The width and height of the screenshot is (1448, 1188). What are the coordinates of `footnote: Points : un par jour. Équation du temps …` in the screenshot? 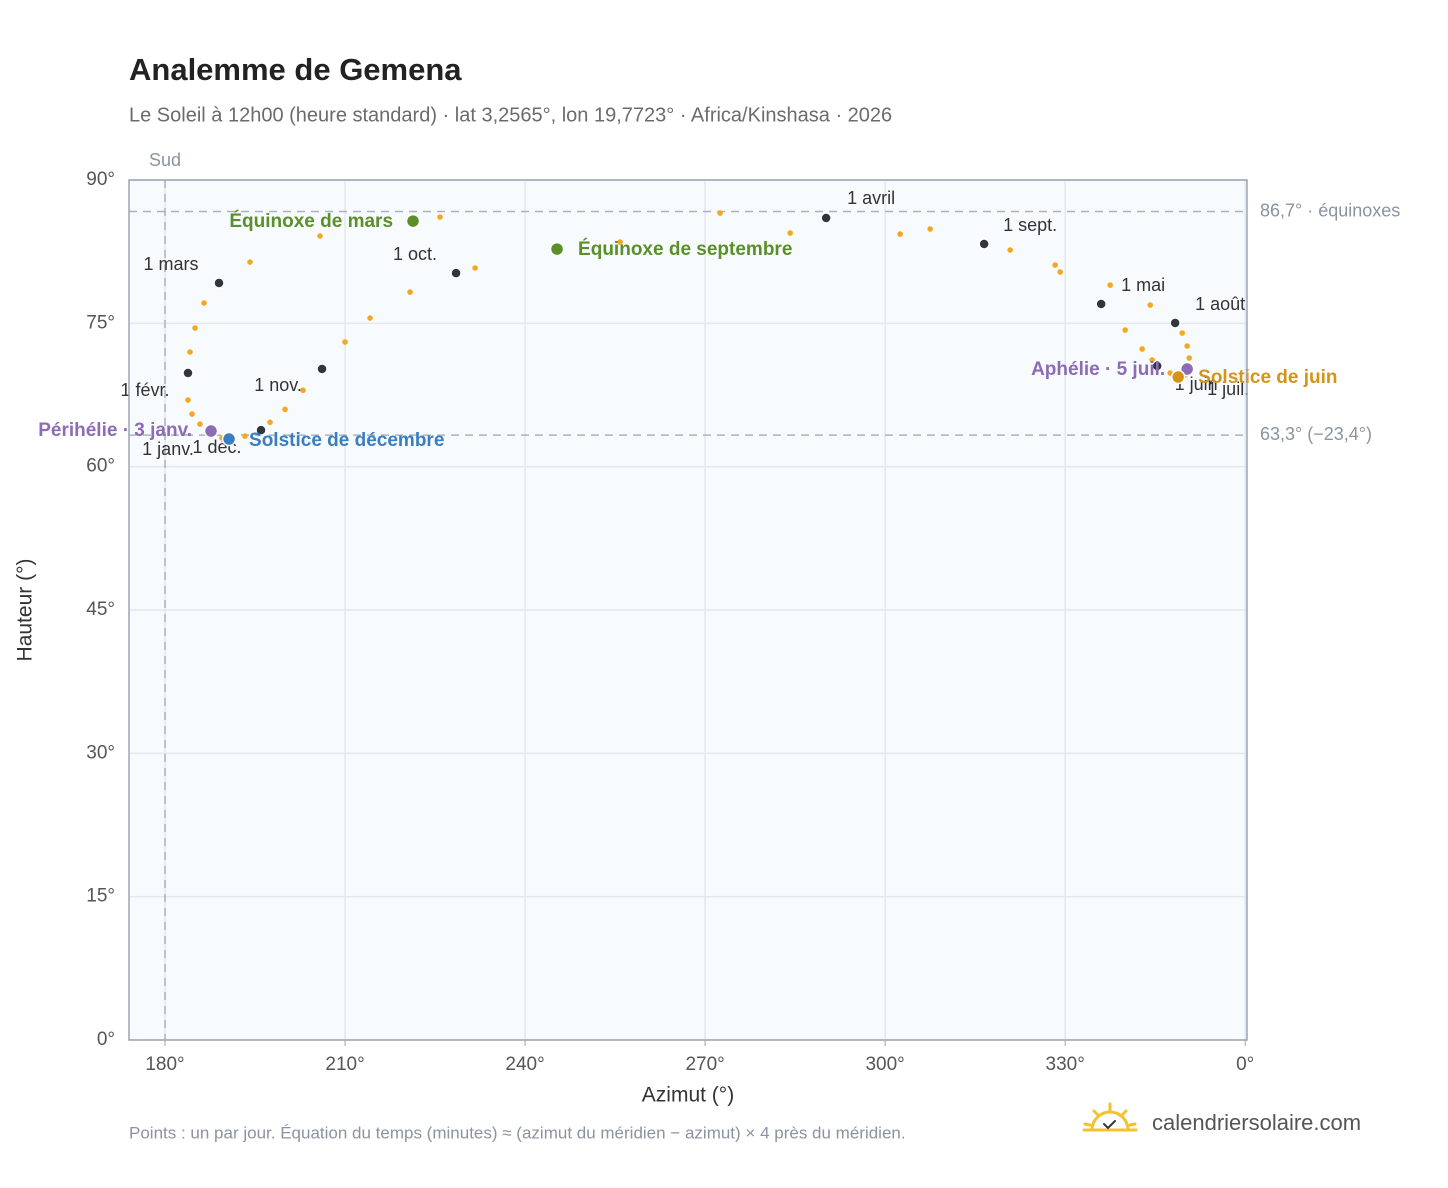 It's located at (517, 1132).